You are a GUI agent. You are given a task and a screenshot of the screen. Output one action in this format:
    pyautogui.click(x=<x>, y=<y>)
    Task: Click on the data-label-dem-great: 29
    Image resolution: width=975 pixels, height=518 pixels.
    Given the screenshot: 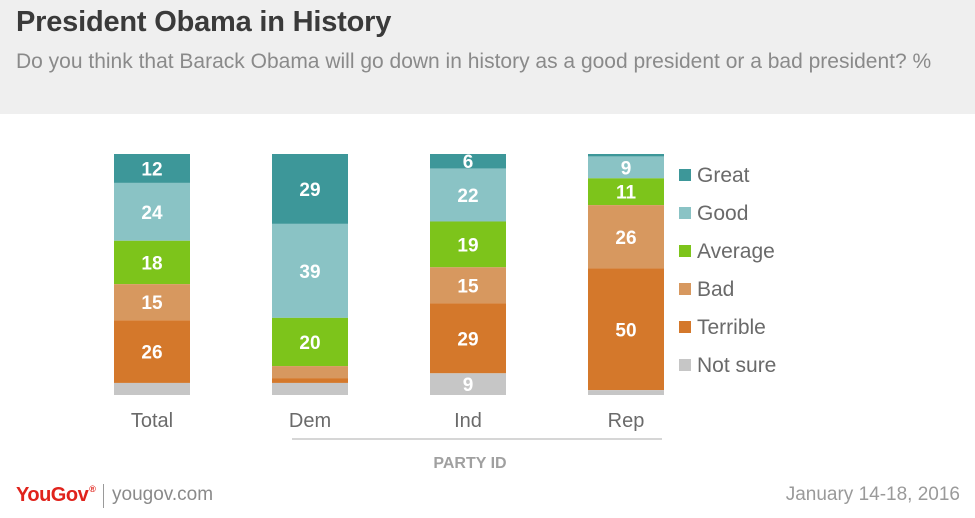 What is the action you would take?
    pyautogui.click(x=309, y=190)
    